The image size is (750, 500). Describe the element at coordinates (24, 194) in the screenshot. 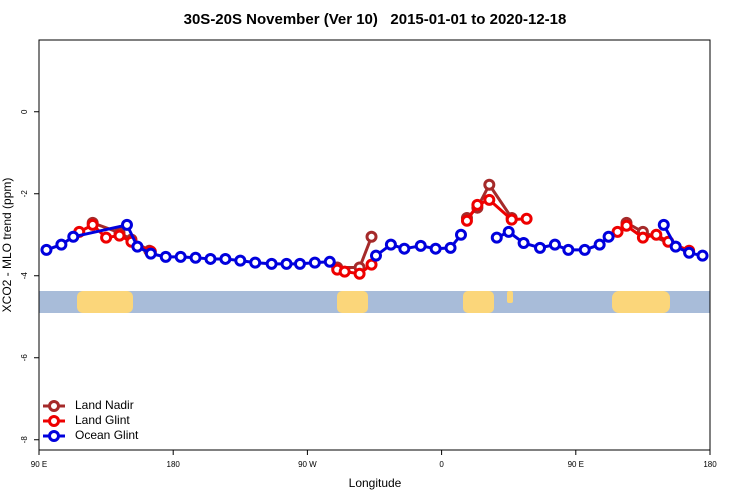

I see `y-tick-label: -2` at that location.